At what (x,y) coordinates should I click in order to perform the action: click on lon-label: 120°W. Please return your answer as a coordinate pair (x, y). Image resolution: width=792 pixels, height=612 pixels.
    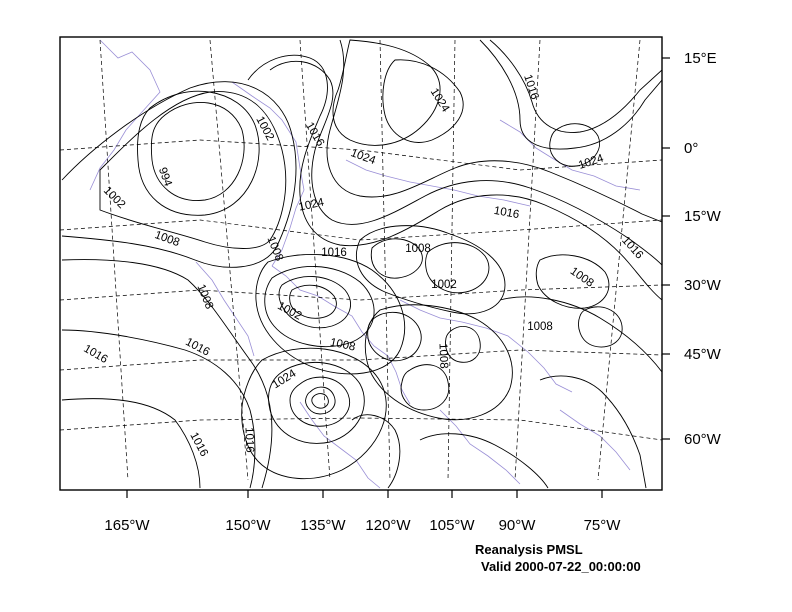
    Looking at the image, I should click on (388, 525).